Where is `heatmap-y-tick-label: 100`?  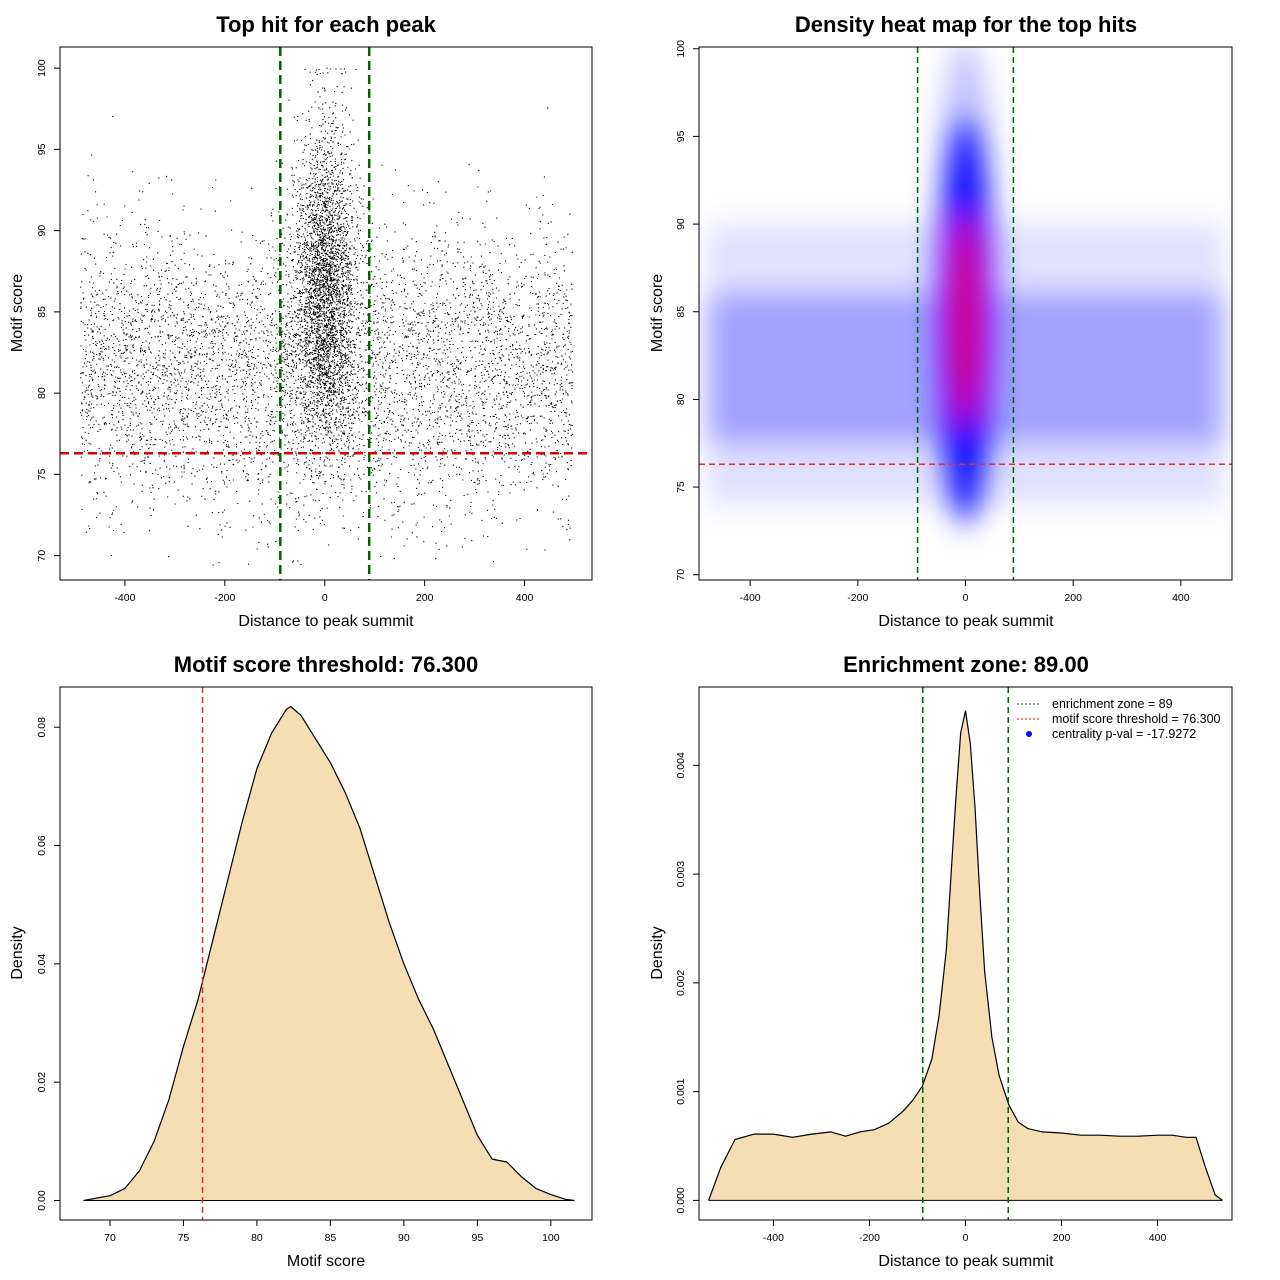 heatmap-y-tick-label: 100 is located at coordinates (681, 49).